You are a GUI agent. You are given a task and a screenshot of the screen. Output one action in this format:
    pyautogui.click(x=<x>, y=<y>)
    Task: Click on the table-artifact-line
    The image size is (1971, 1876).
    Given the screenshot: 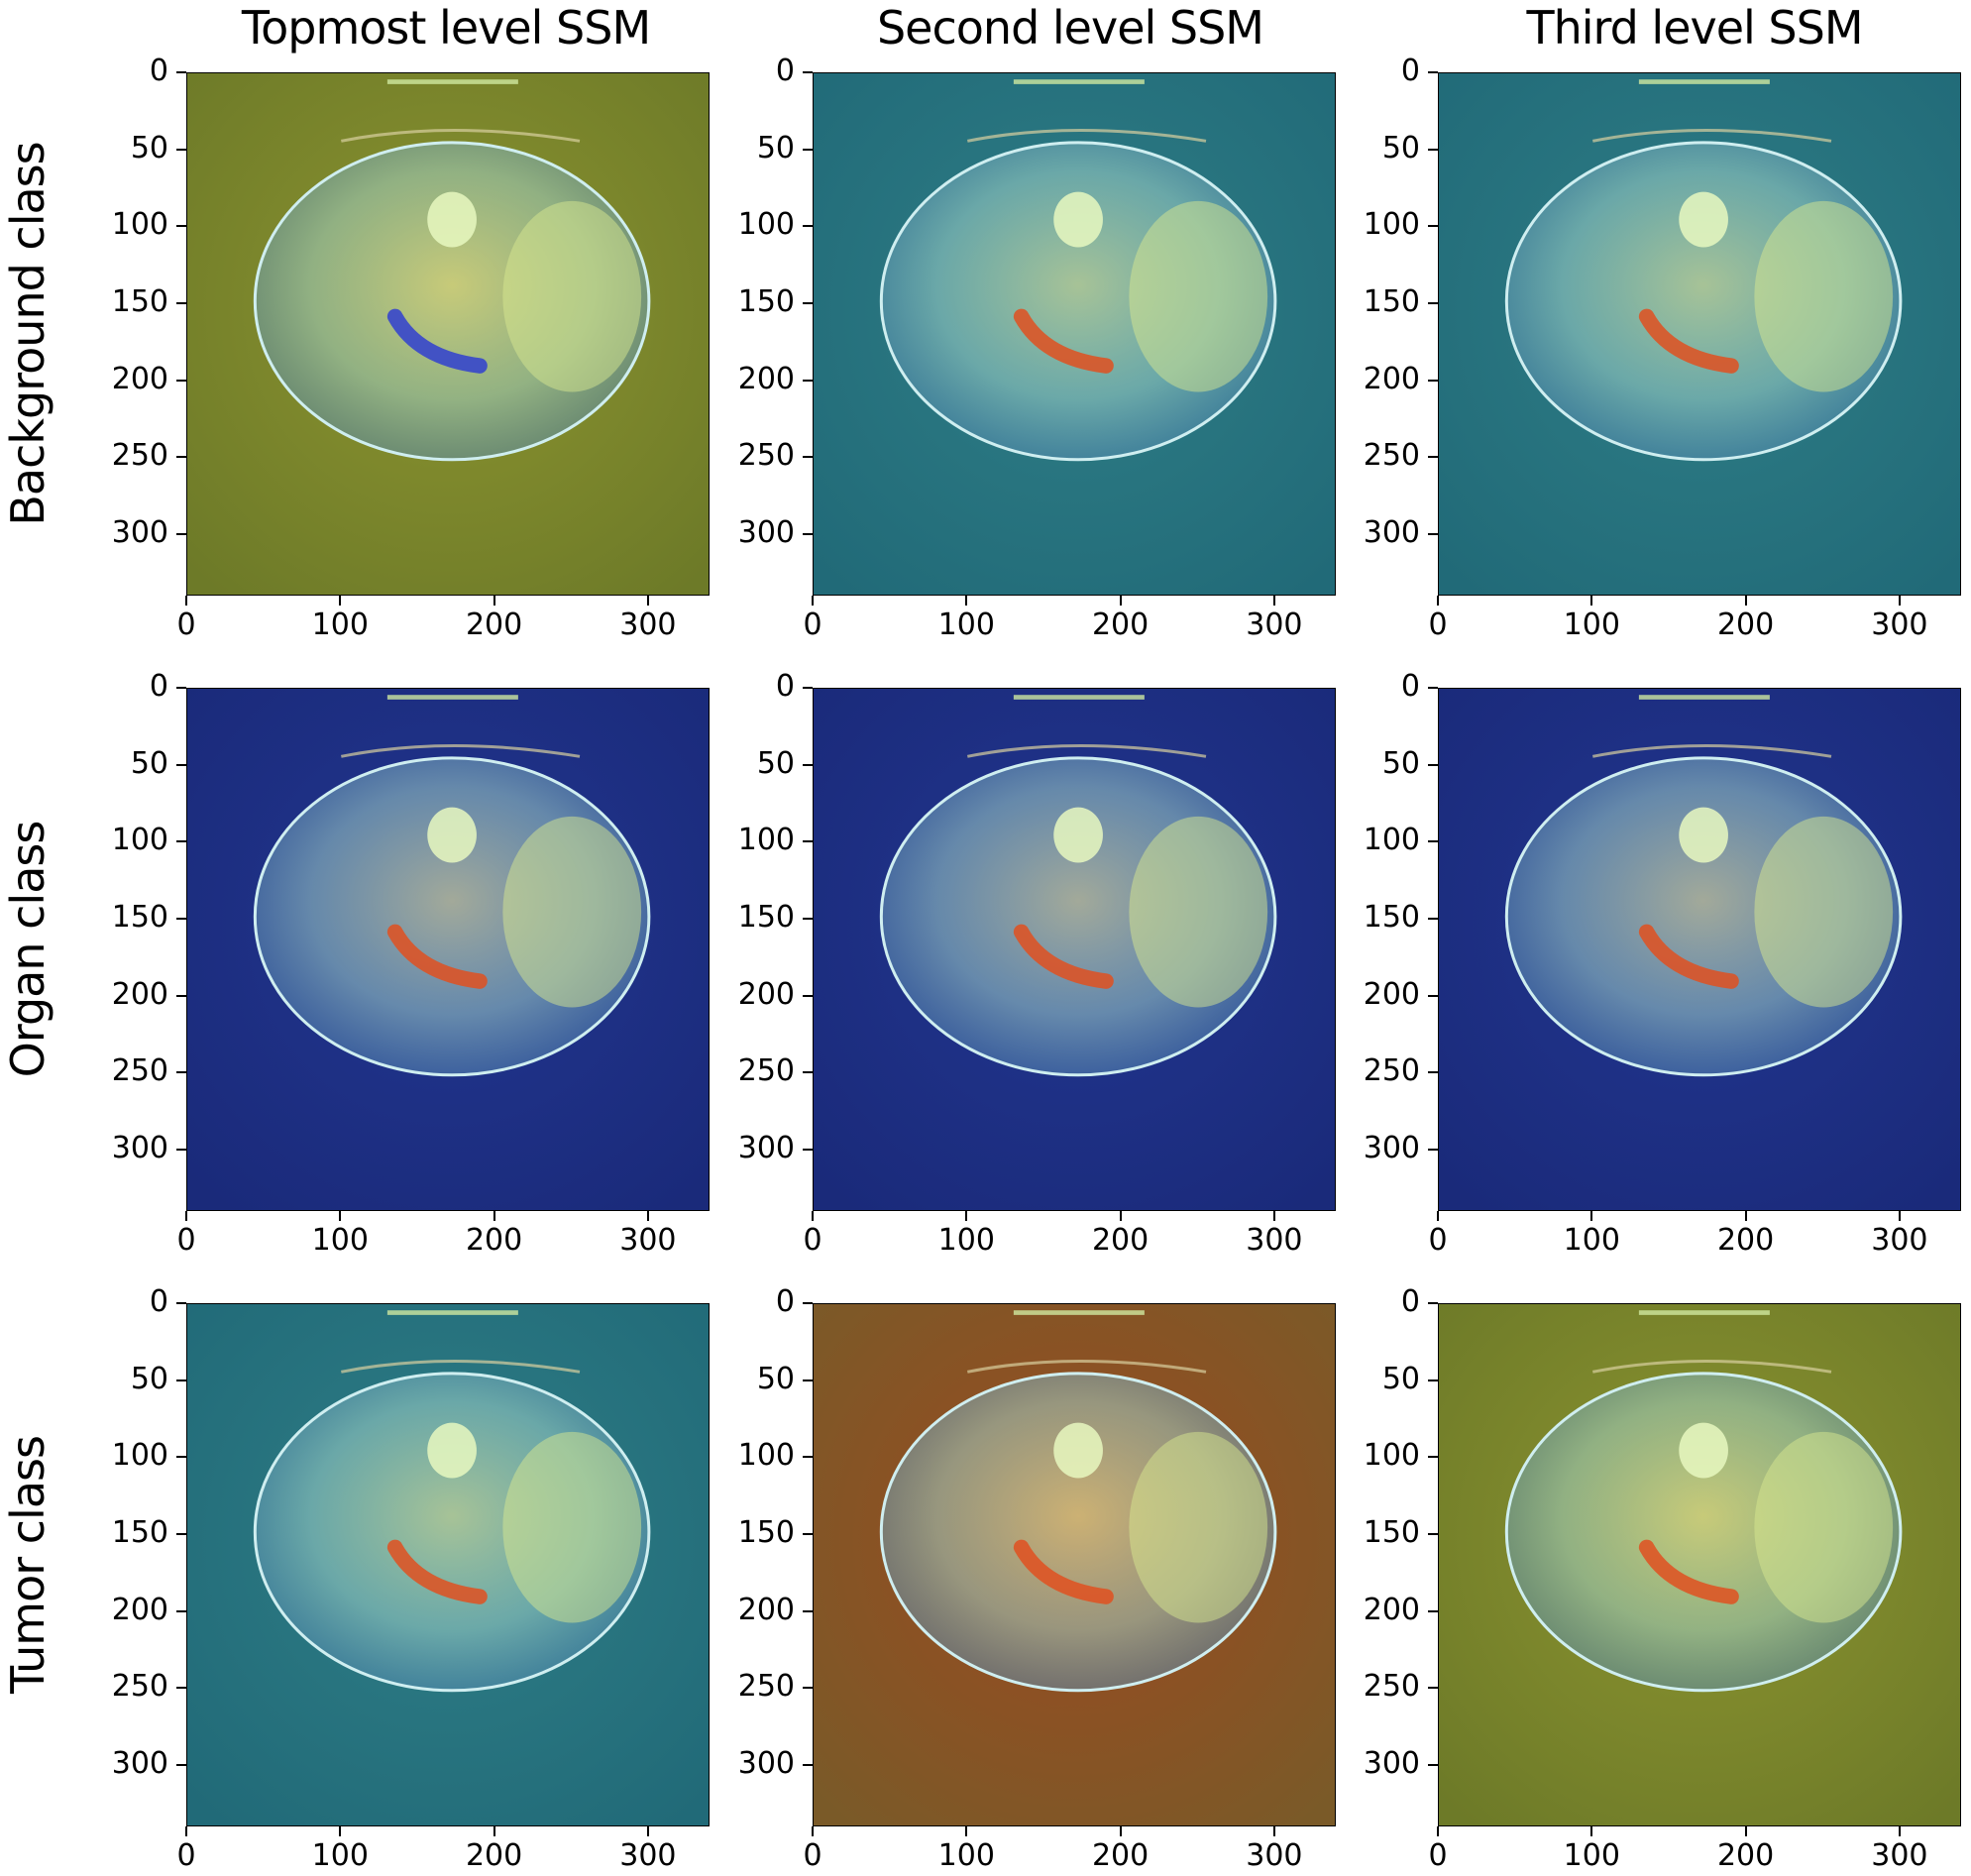 What is the action you would take?
    pyautogui.click(x=1079, y=1313)
    